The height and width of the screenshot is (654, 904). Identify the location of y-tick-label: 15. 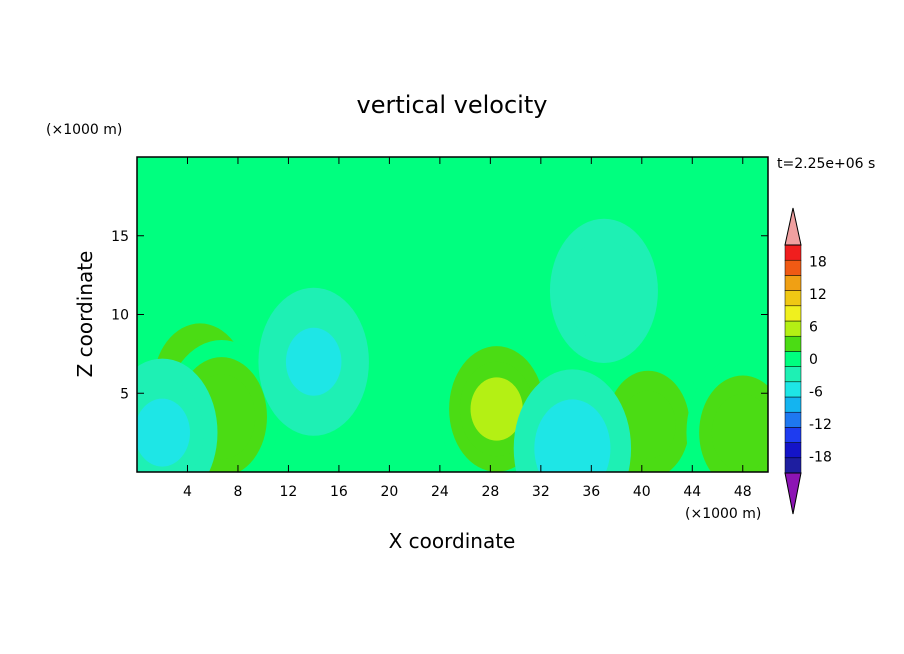
(120, 237).